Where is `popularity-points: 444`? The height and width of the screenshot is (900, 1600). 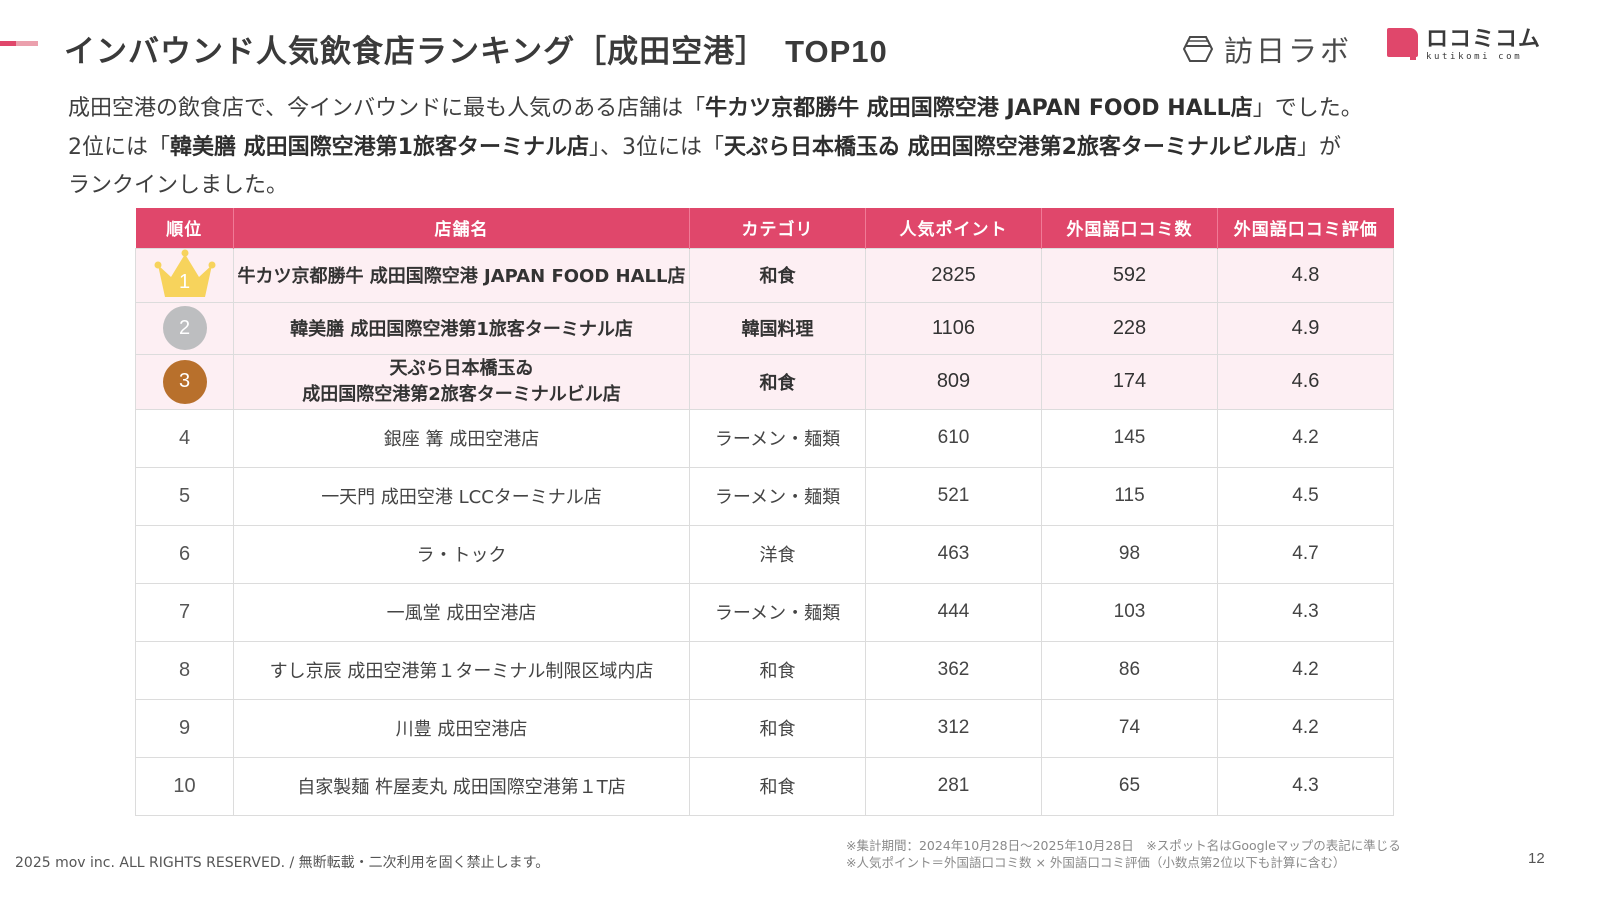 popularity-points: 444 is located at coordinates (953, 612).